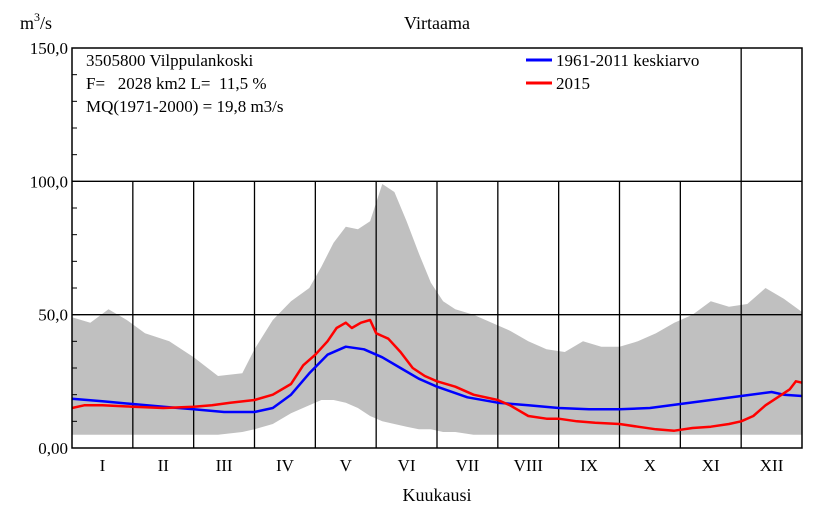  What do you see at coordinates (589, 465) in the screenshot?
I see `x-tick-label-IX: IX` at bounding box center [589, 465].